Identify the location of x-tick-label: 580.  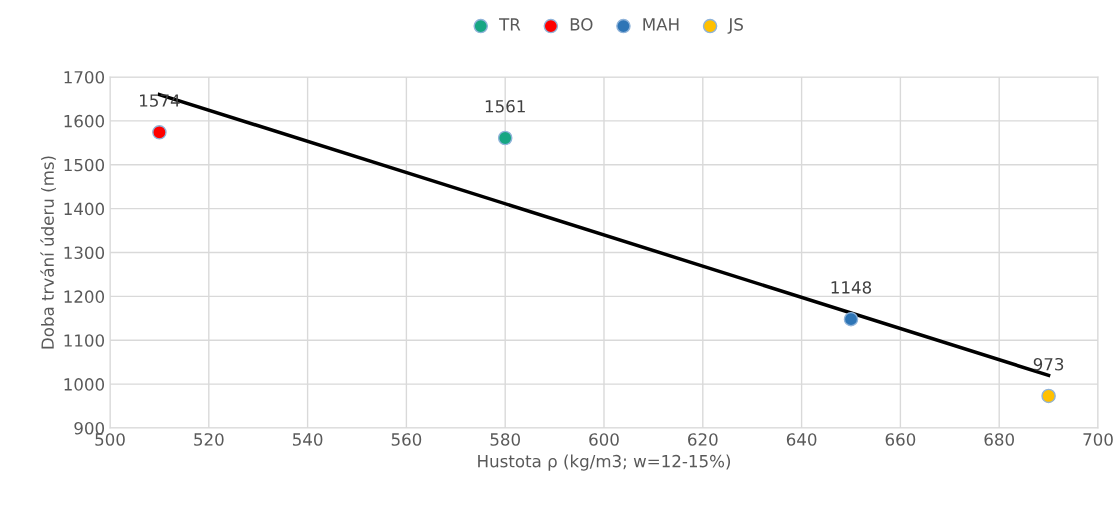
(505, 439).